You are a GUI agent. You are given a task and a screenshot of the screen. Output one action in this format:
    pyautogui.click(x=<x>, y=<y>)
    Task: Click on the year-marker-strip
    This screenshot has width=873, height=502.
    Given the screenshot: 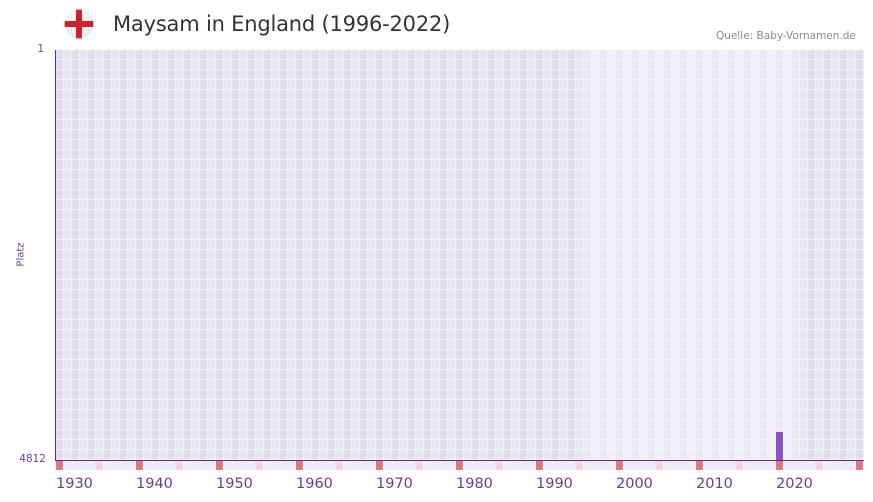 What is the action you would take?
    pyautogui.click(x=460, y=465)
    